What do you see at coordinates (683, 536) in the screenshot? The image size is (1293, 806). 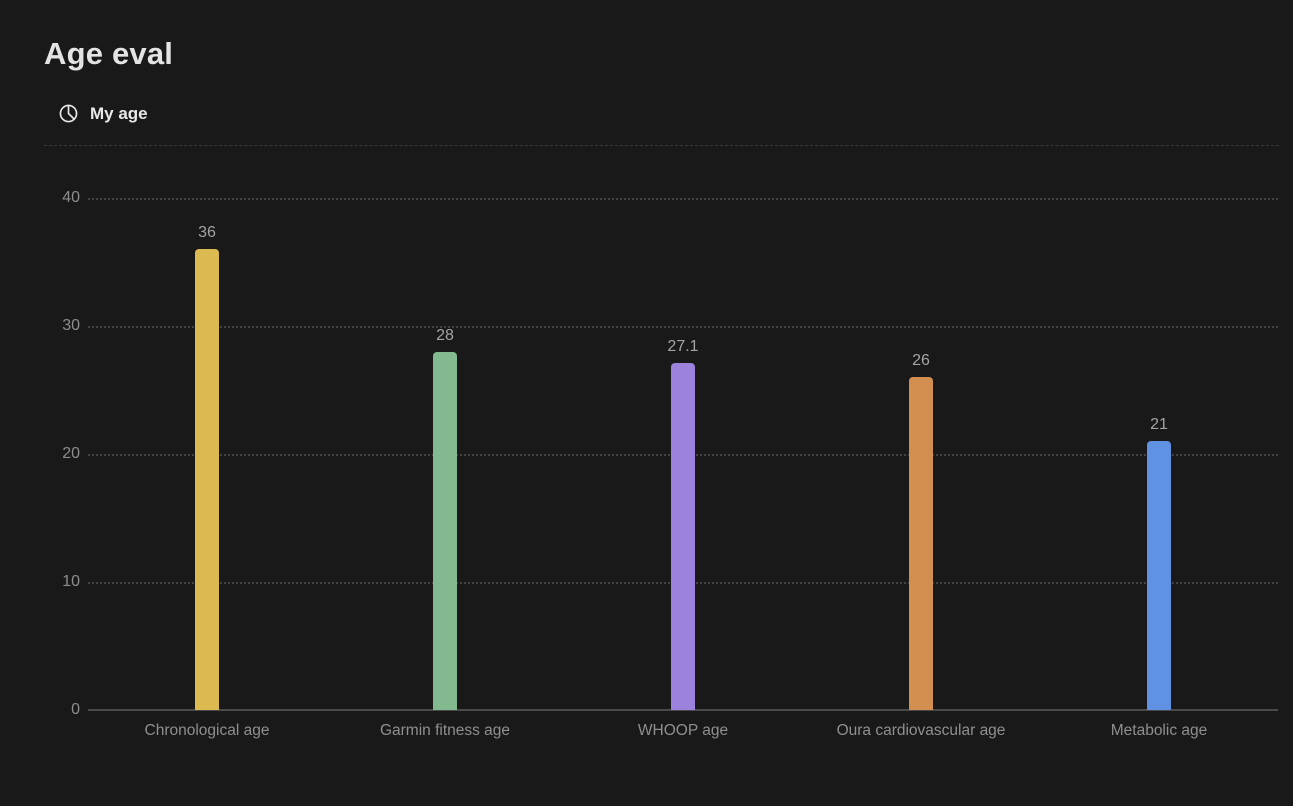 I see `bar-whoop-age` at bounding box center [683, 536].